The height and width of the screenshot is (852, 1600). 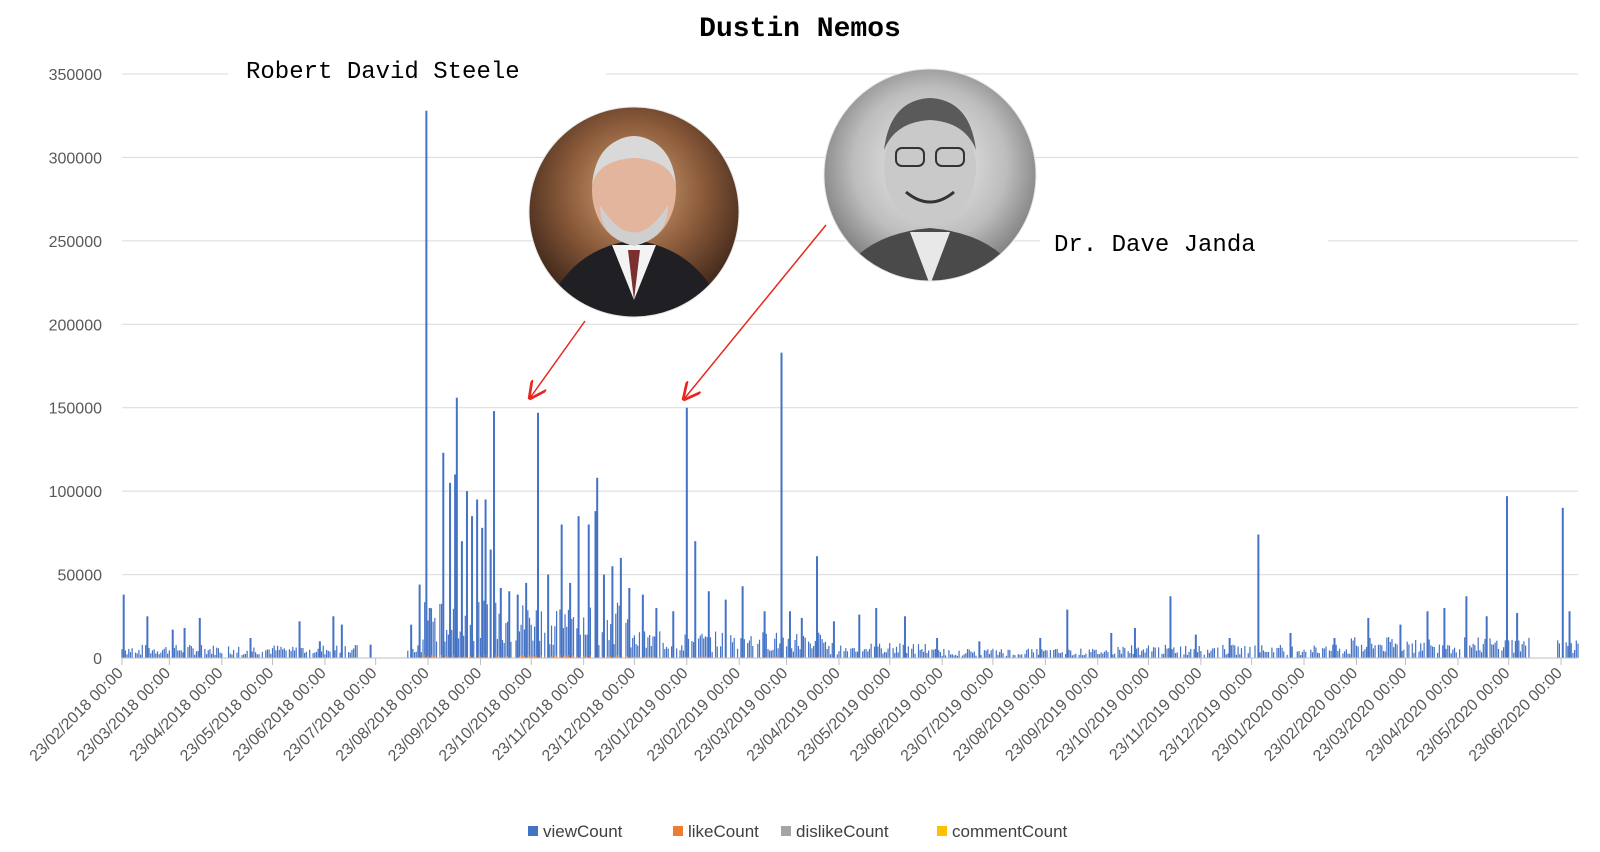 I want to click on annotation-label-bg-janda, so click(x=1184, y=244).